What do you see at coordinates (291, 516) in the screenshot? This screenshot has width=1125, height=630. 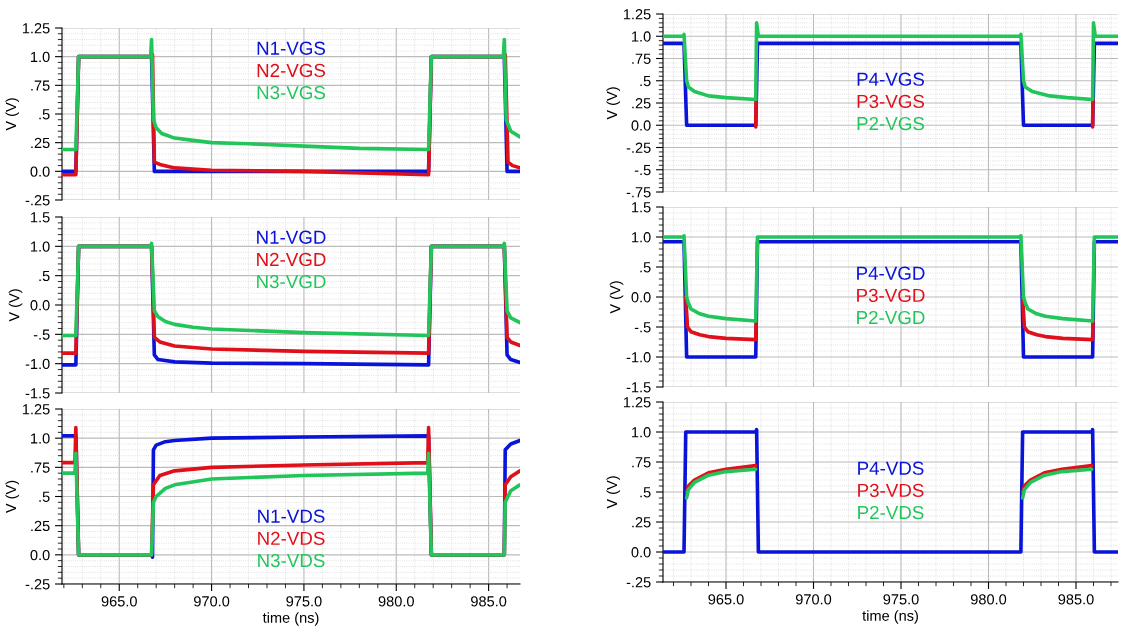 I see `text: N1-VDS` at bounding box center [291, 516].